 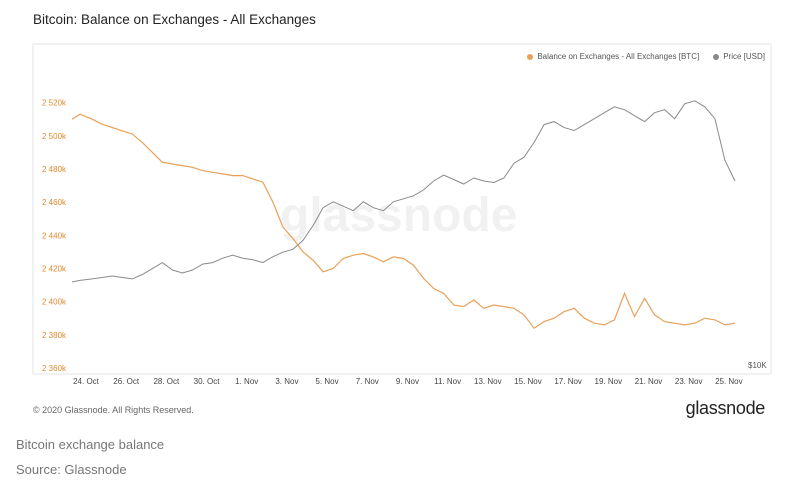 I want to click on x-tick-label: 11. Nov, so click(x=447, y=381).